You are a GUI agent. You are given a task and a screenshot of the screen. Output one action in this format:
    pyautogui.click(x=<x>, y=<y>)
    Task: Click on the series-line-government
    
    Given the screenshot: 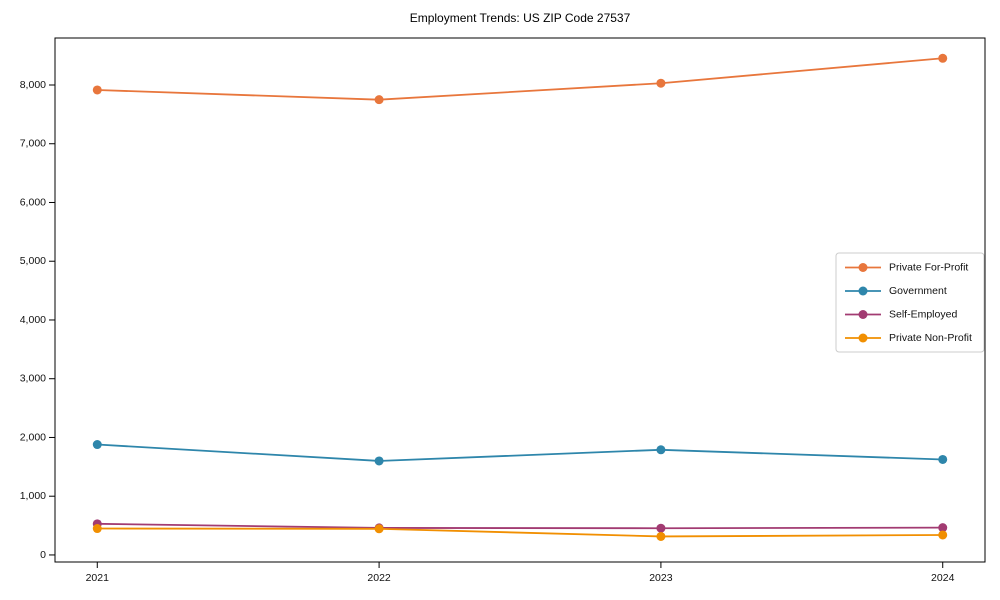 What is the action you would take?
    pyautogui.click(x=520, y=452)
    